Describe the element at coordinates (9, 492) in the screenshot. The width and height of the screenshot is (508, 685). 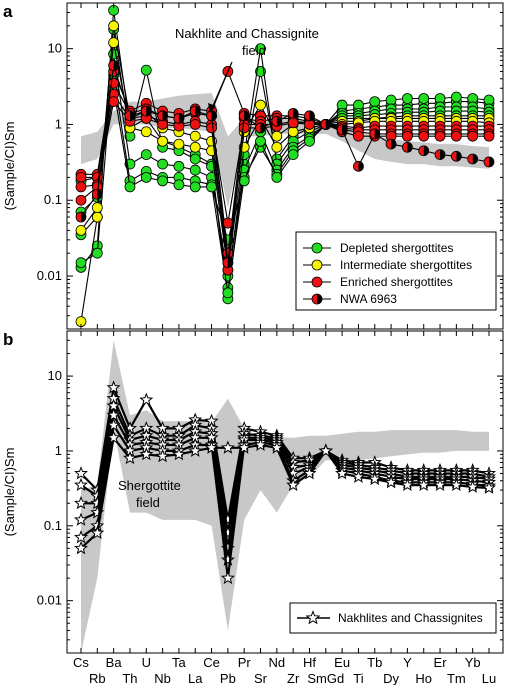
I see `y-axis-label-b: (Sample/CI)Sm` at that location.